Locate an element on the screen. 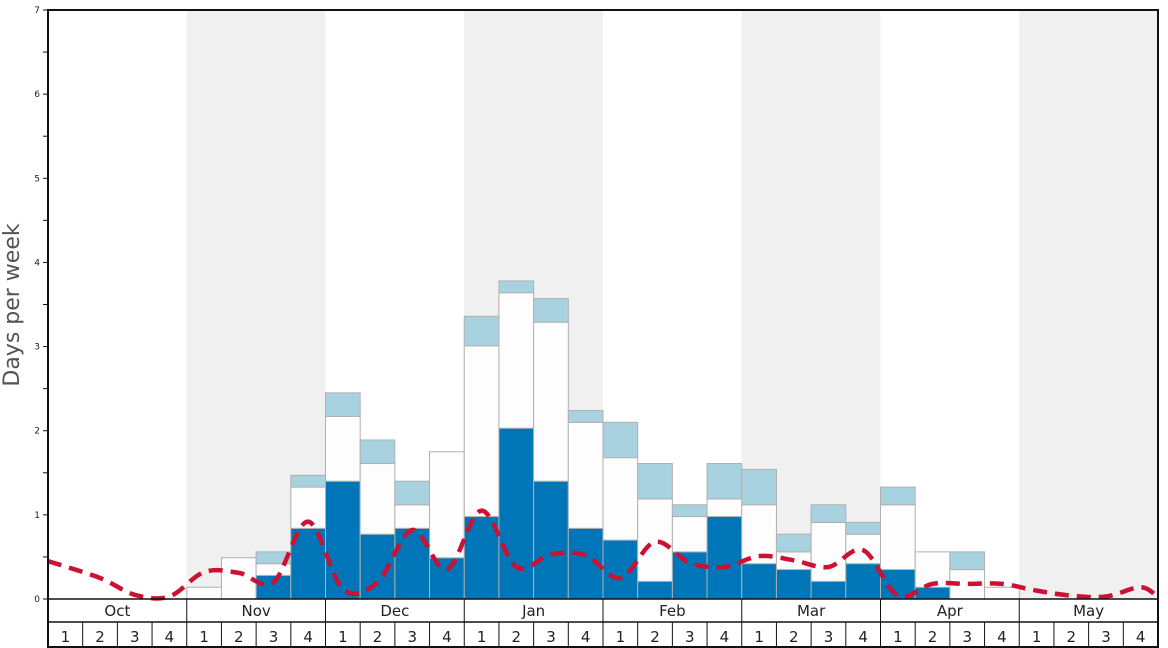 The height and width of the screenshot is (648, 1168). y-tick-label-7: 7 is located at coordinates (37, 11).